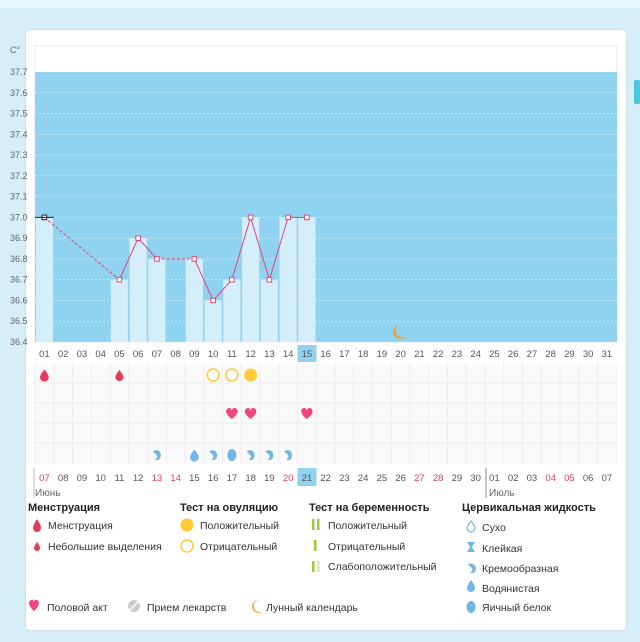 The image size is (640, 642). What do you see at coordinates (366, 547) in the screenshot?
I see `legend-pregnancy-negative: Отрицательный` at bounding box center [366, 547].